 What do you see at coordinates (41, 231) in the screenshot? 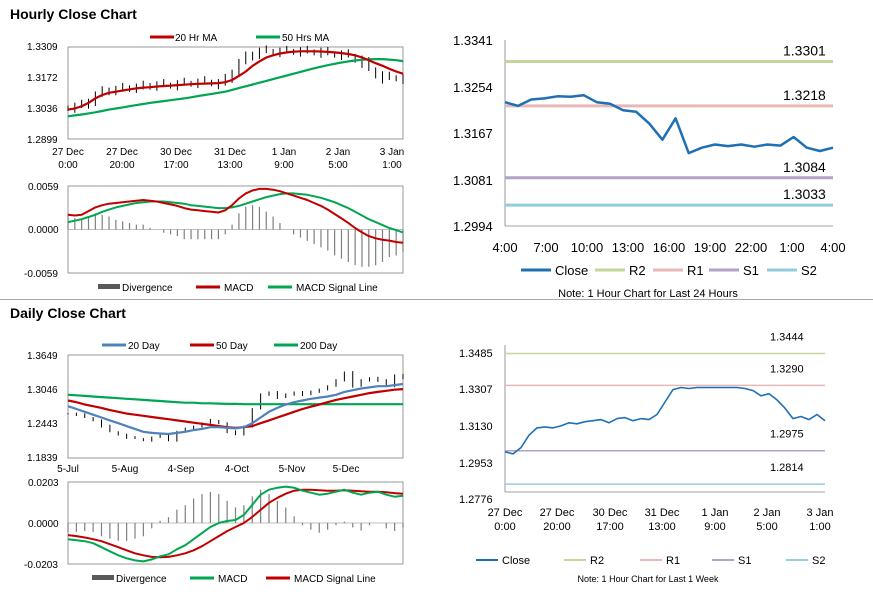
I see `y-ticks: 0.0059 0.0000 -0.0059` at bounding box center [41, 231].